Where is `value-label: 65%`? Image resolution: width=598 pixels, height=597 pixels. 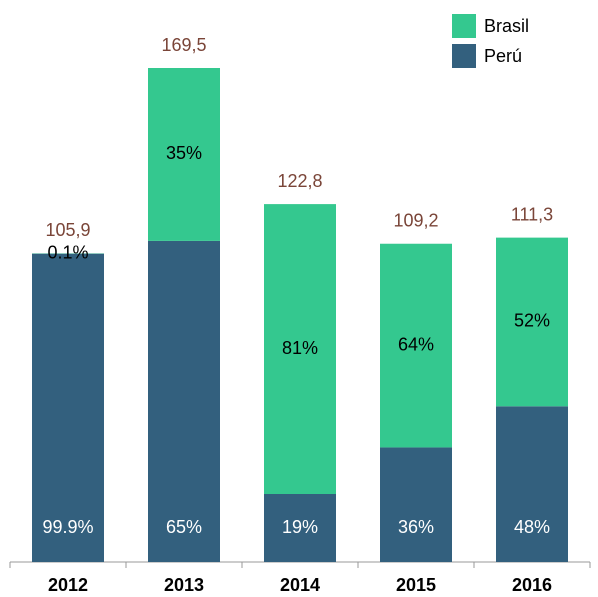 value-label: 65% is located at coordinates (184, 527).